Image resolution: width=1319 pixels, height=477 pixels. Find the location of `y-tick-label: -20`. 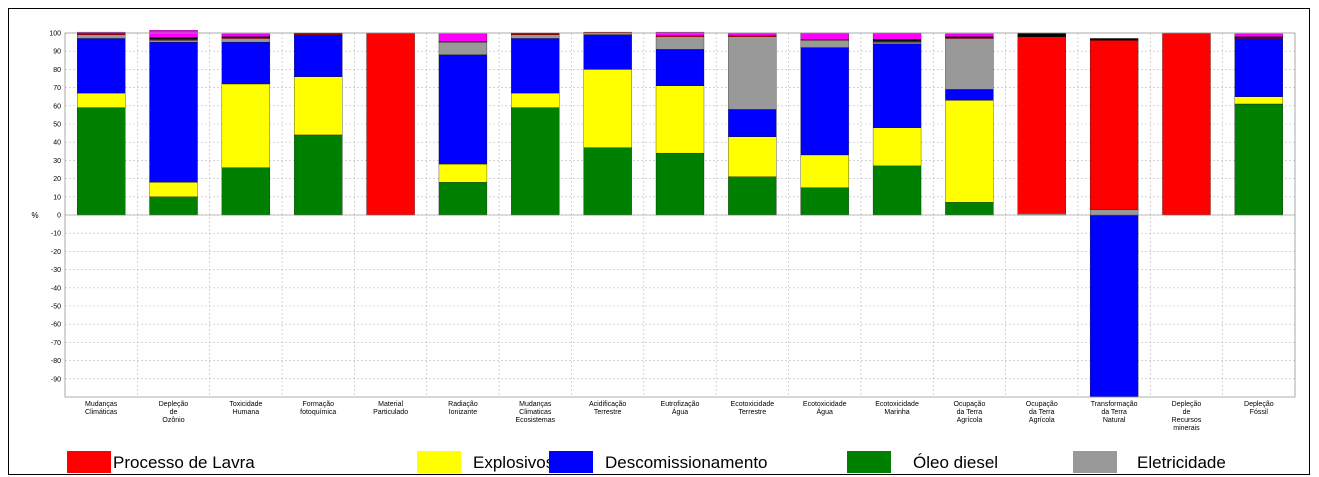

y-tick-label: -20 is located at coordinates (56, 252).